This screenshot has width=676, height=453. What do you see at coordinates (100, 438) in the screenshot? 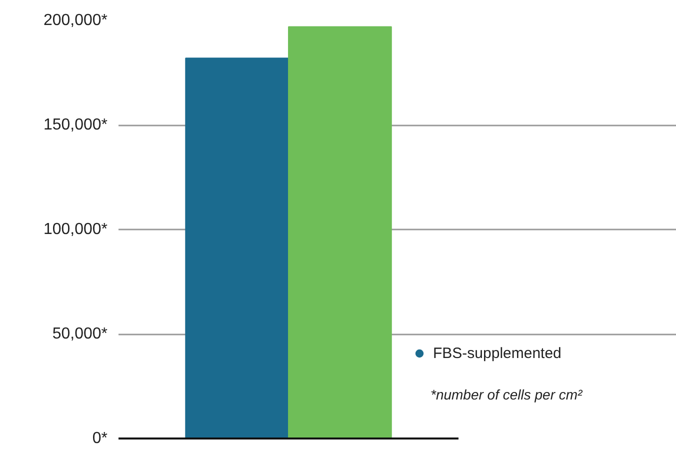
I see `y-tick-label: 0*` at bounding box center [100, 438].